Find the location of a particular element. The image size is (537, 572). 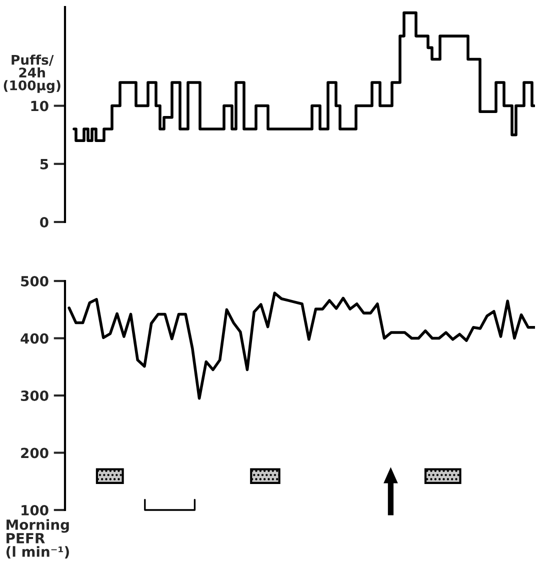

y-tick-label: 100 is located at coordinates (35, 510).